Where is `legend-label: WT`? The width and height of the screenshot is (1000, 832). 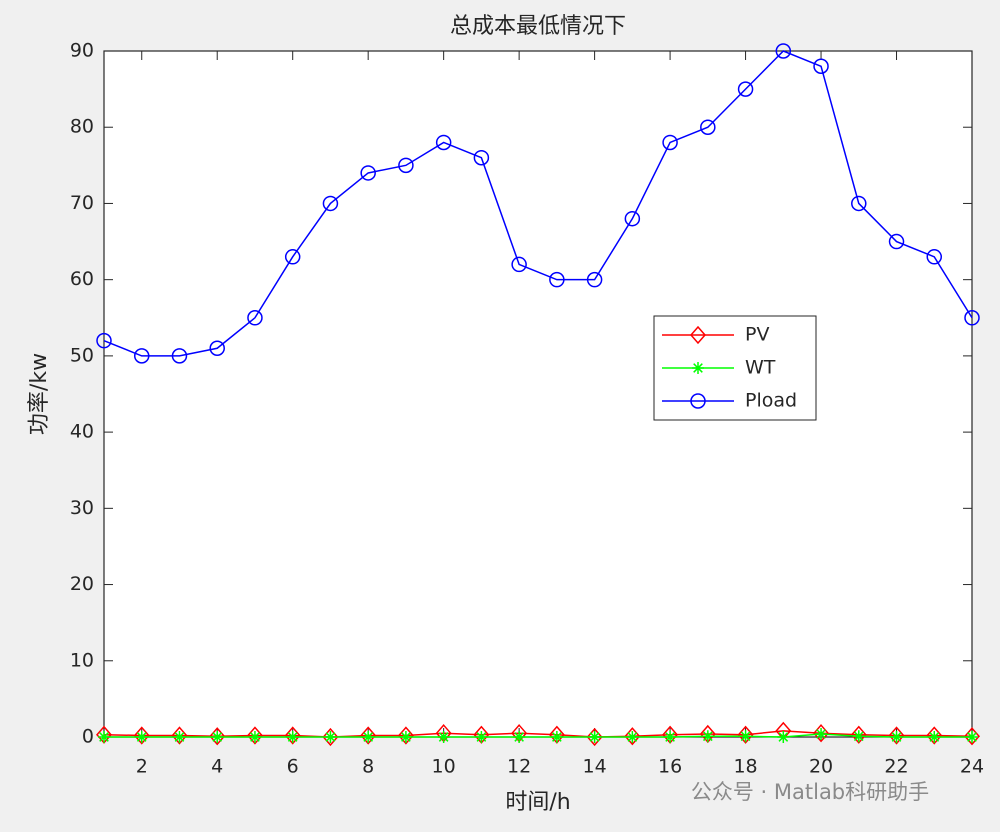 legend-label: WT is located at coordinates (760, 368).